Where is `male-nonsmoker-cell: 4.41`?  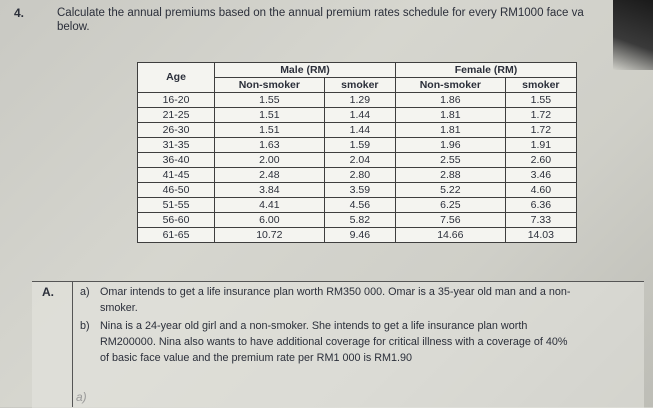
male-nonsmoker-cell: 4.41 is located at coordinates (269, 205).